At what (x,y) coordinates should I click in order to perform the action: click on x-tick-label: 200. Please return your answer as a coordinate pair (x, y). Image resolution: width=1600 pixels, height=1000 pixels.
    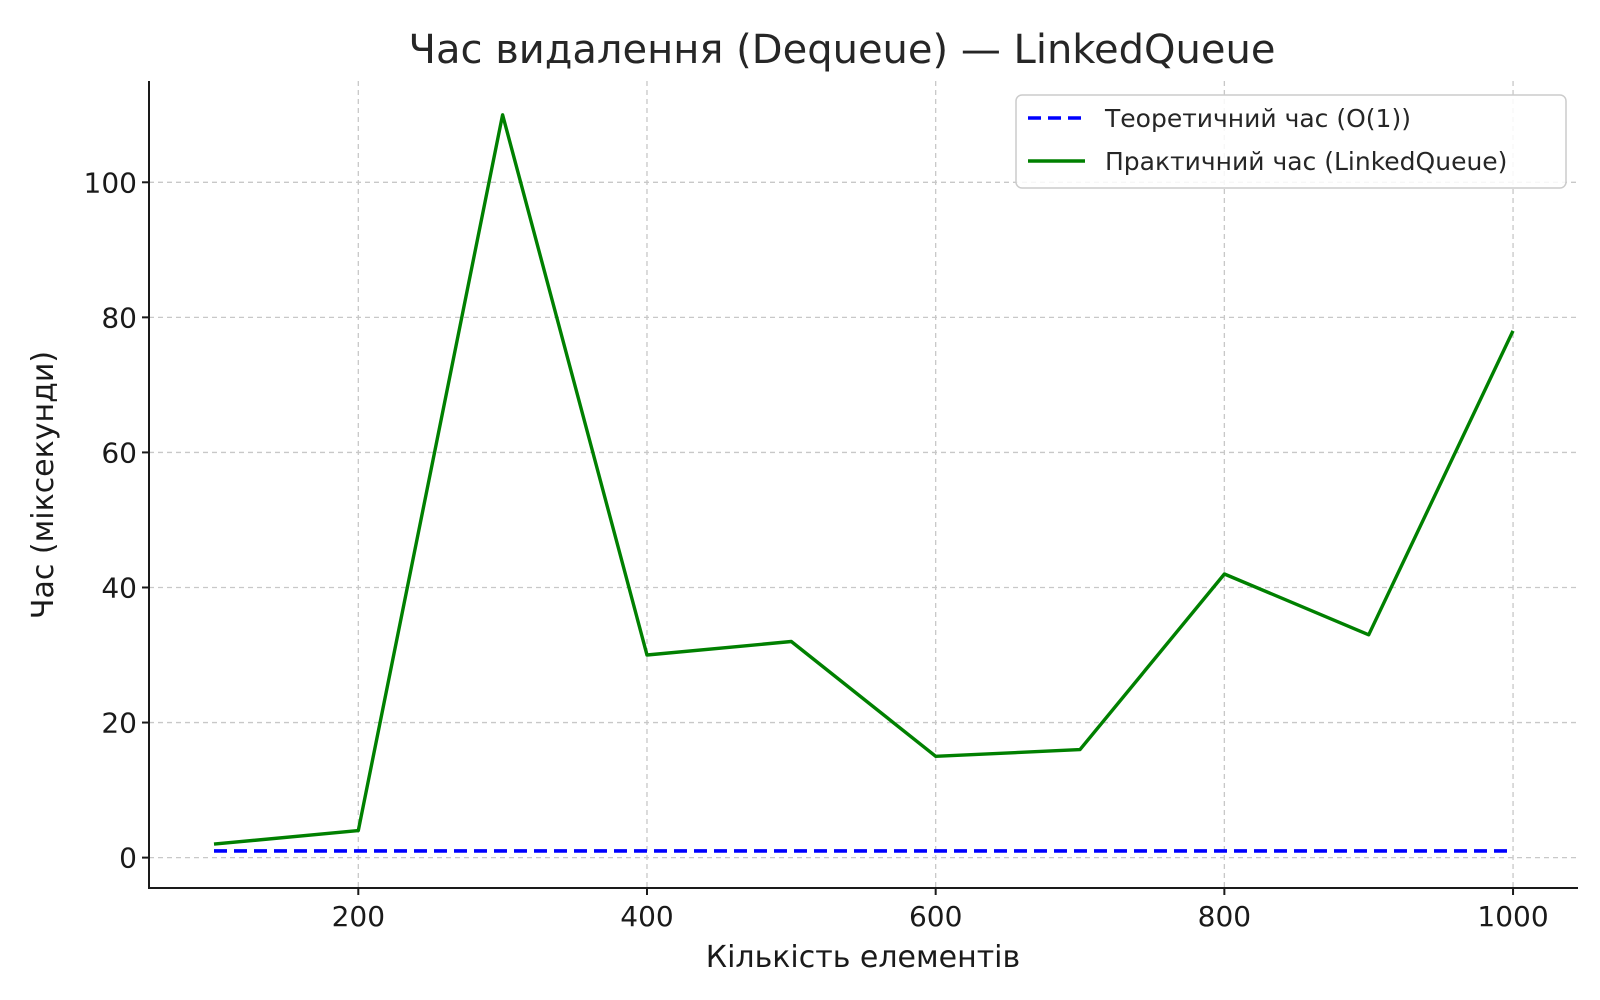
    Looking at the image, I should click on (358, 916).